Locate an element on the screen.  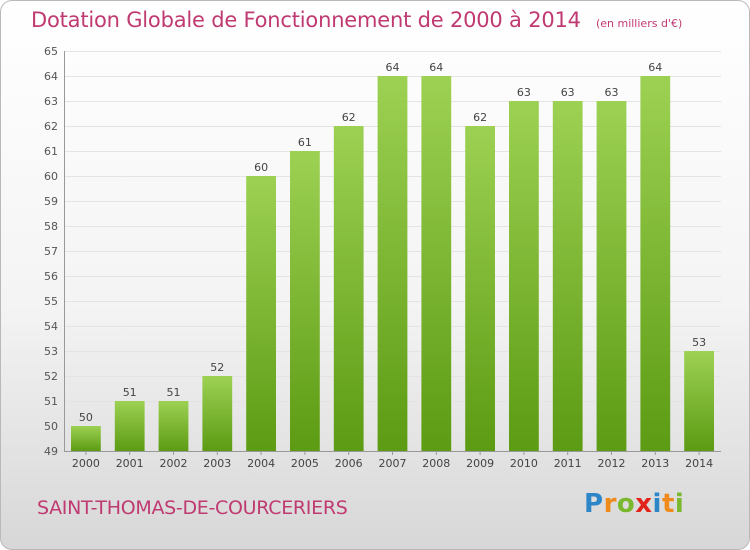
bar-value-label: 53 is located at coordinates (699, 342).